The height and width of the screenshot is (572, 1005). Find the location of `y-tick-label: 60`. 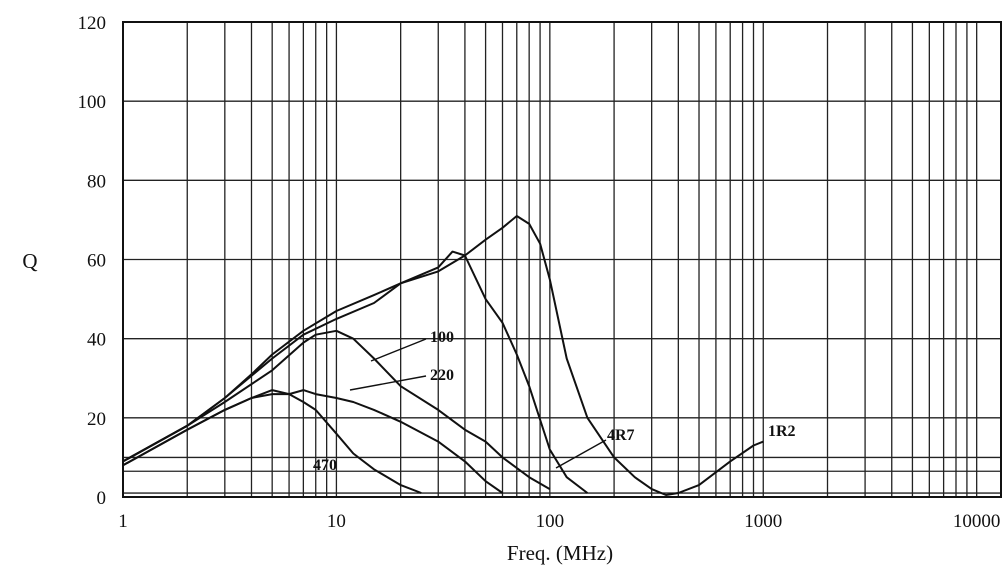

y-tick-label: 60 is located at coordinates (96, 261).